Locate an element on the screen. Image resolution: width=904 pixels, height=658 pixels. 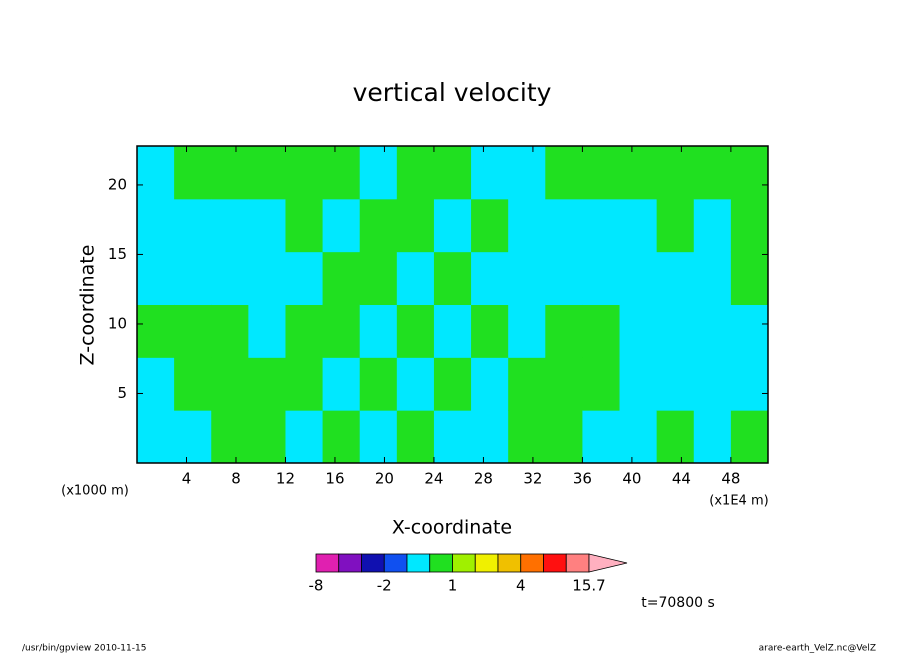
x-tick-label: 24 is located at coordinates (433, 479).